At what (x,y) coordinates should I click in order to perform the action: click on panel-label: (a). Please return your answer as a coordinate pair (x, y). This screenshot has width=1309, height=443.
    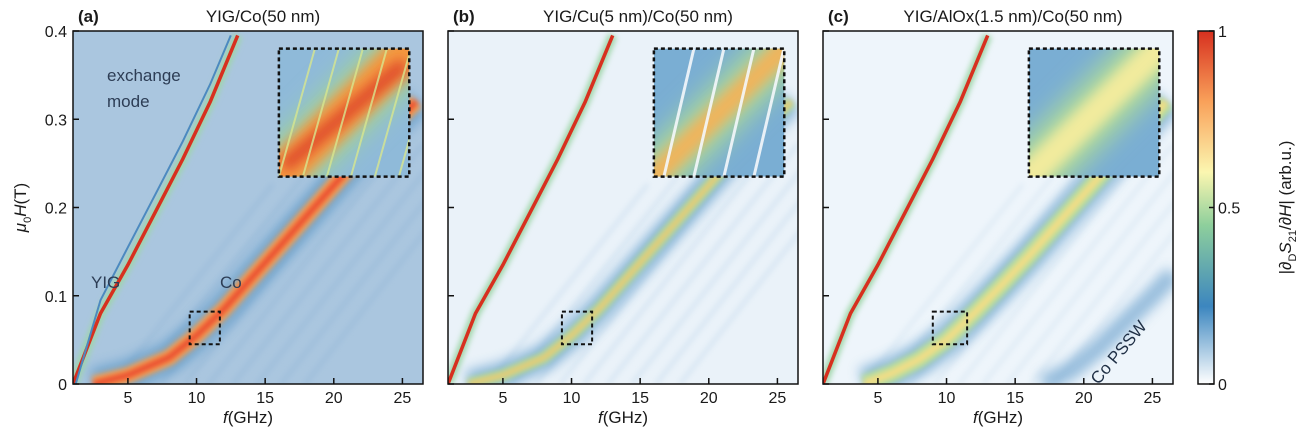
    Looking at the image, I should click on (88, 16).